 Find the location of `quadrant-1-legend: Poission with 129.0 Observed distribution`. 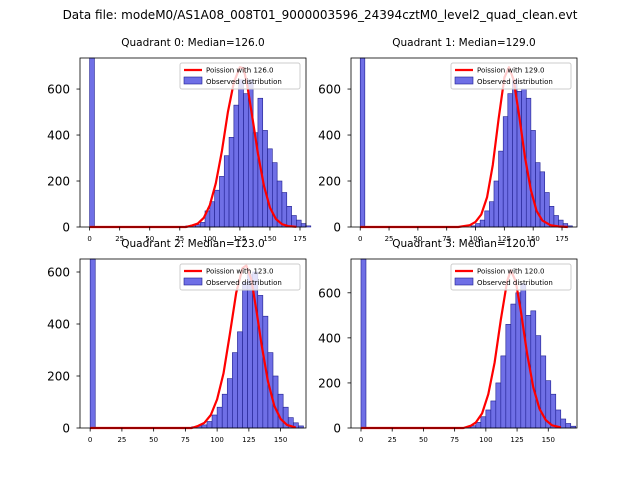

quadrant-1-legend: Poission with 129.0 Observed distribution is located at coordinates (511, 76).